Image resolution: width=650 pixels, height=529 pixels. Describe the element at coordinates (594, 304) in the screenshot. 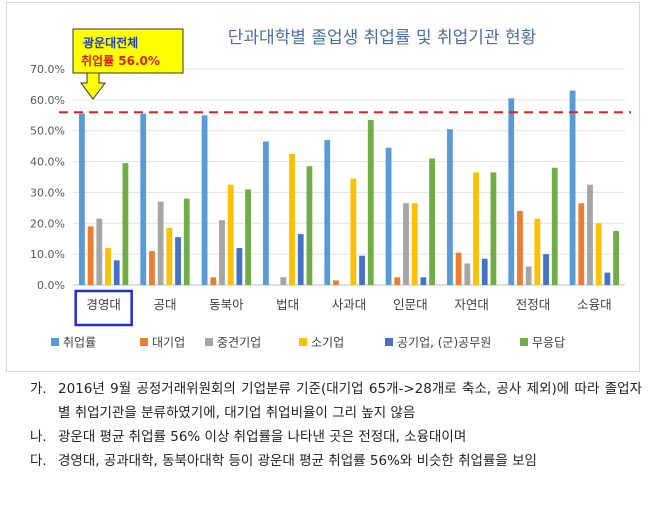

I see `x-tick-label: 소융대` at that location.